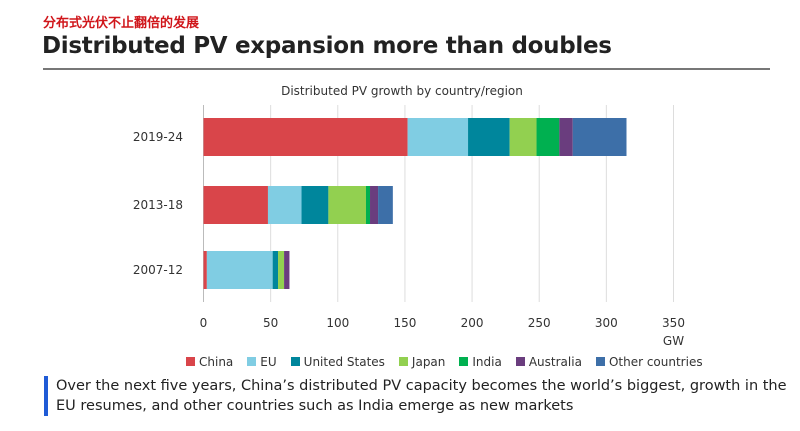  Describe the element at coordinates (487, 362) in the screenshot. I see `legend-label: India` at that location.